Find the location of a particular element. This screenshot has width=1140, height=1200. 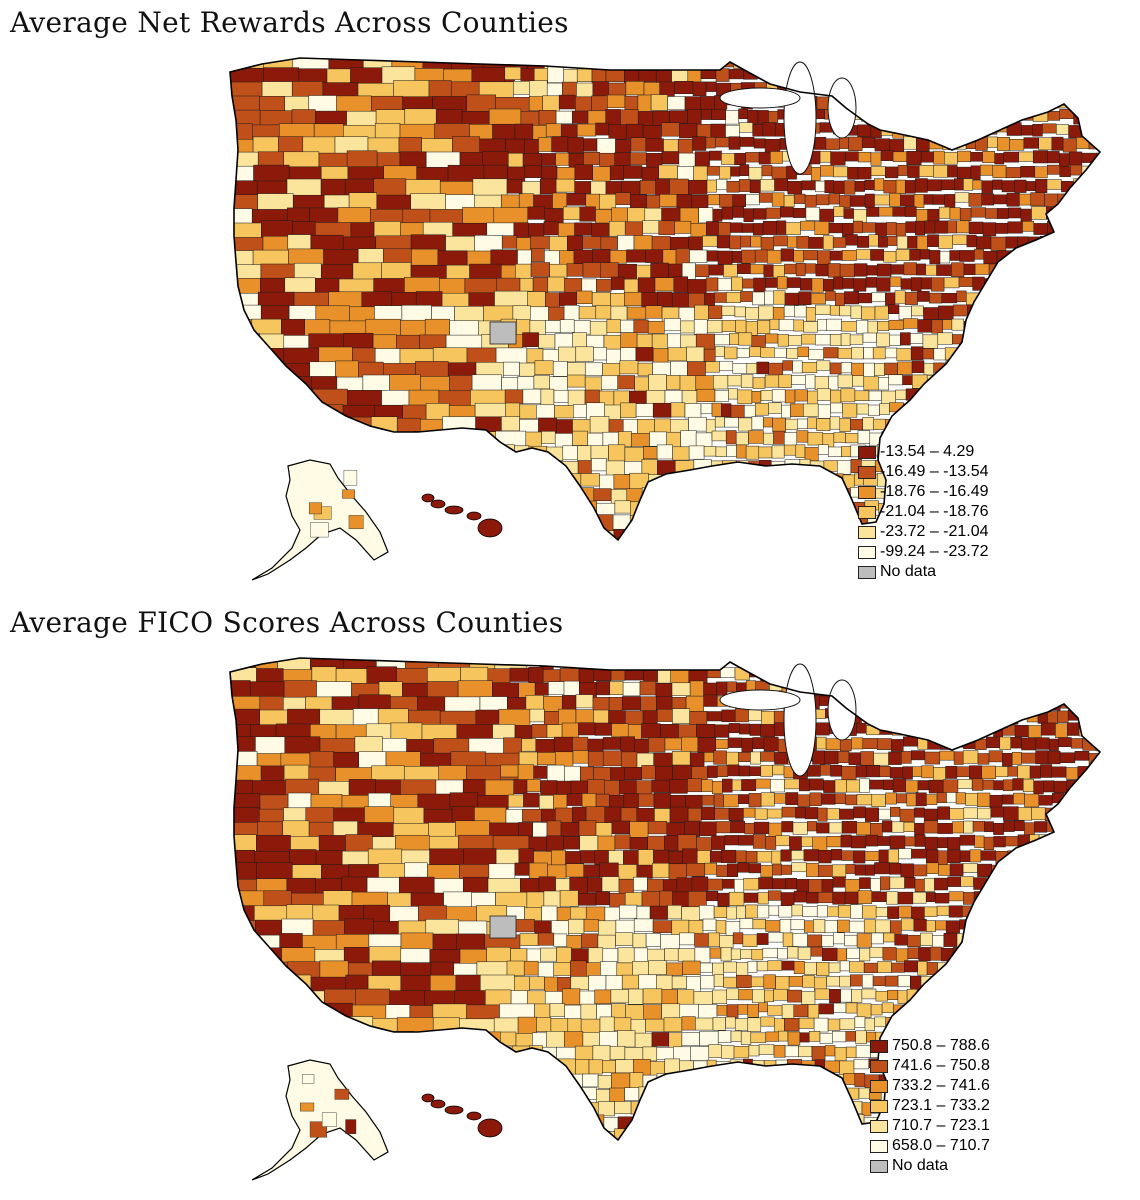

legend-label: 658.0 – 710.7 is located at coordinates (941, 1145).